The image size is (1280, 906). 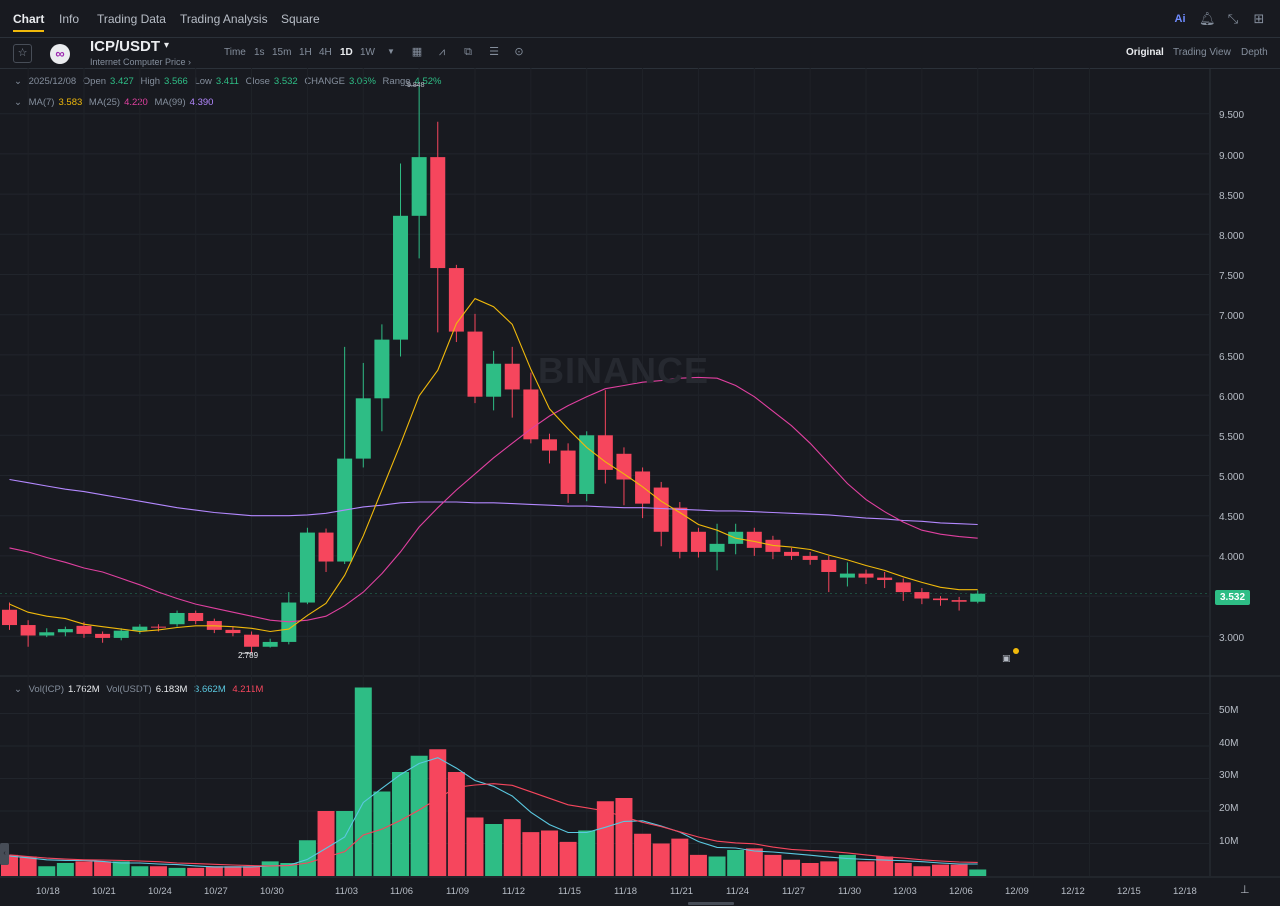 What do you see at coordinates (125, 46) in the screenshot?
I see `pair-symbol: ICP/USDT` at bounding box center [125, 46].